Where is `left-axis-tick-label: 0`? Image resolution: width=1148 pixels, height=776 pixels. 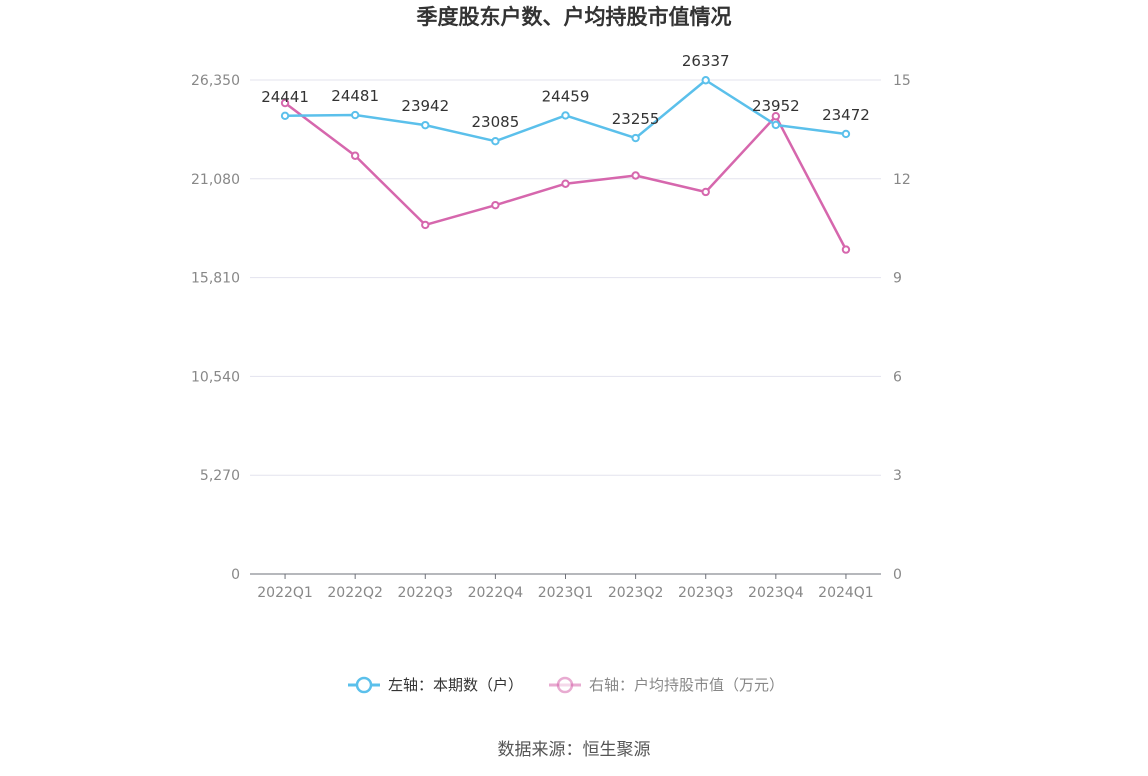 left-axis-tick-label: 0 is located at coordinates (235, 575).